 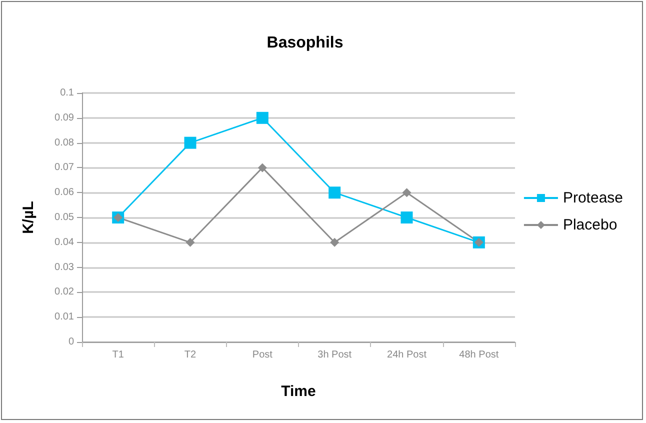 What do you see at coordinates (64, 217) in the screenshot?
I see `y-tick-label: 0.05` at bounding box center [64, 217].